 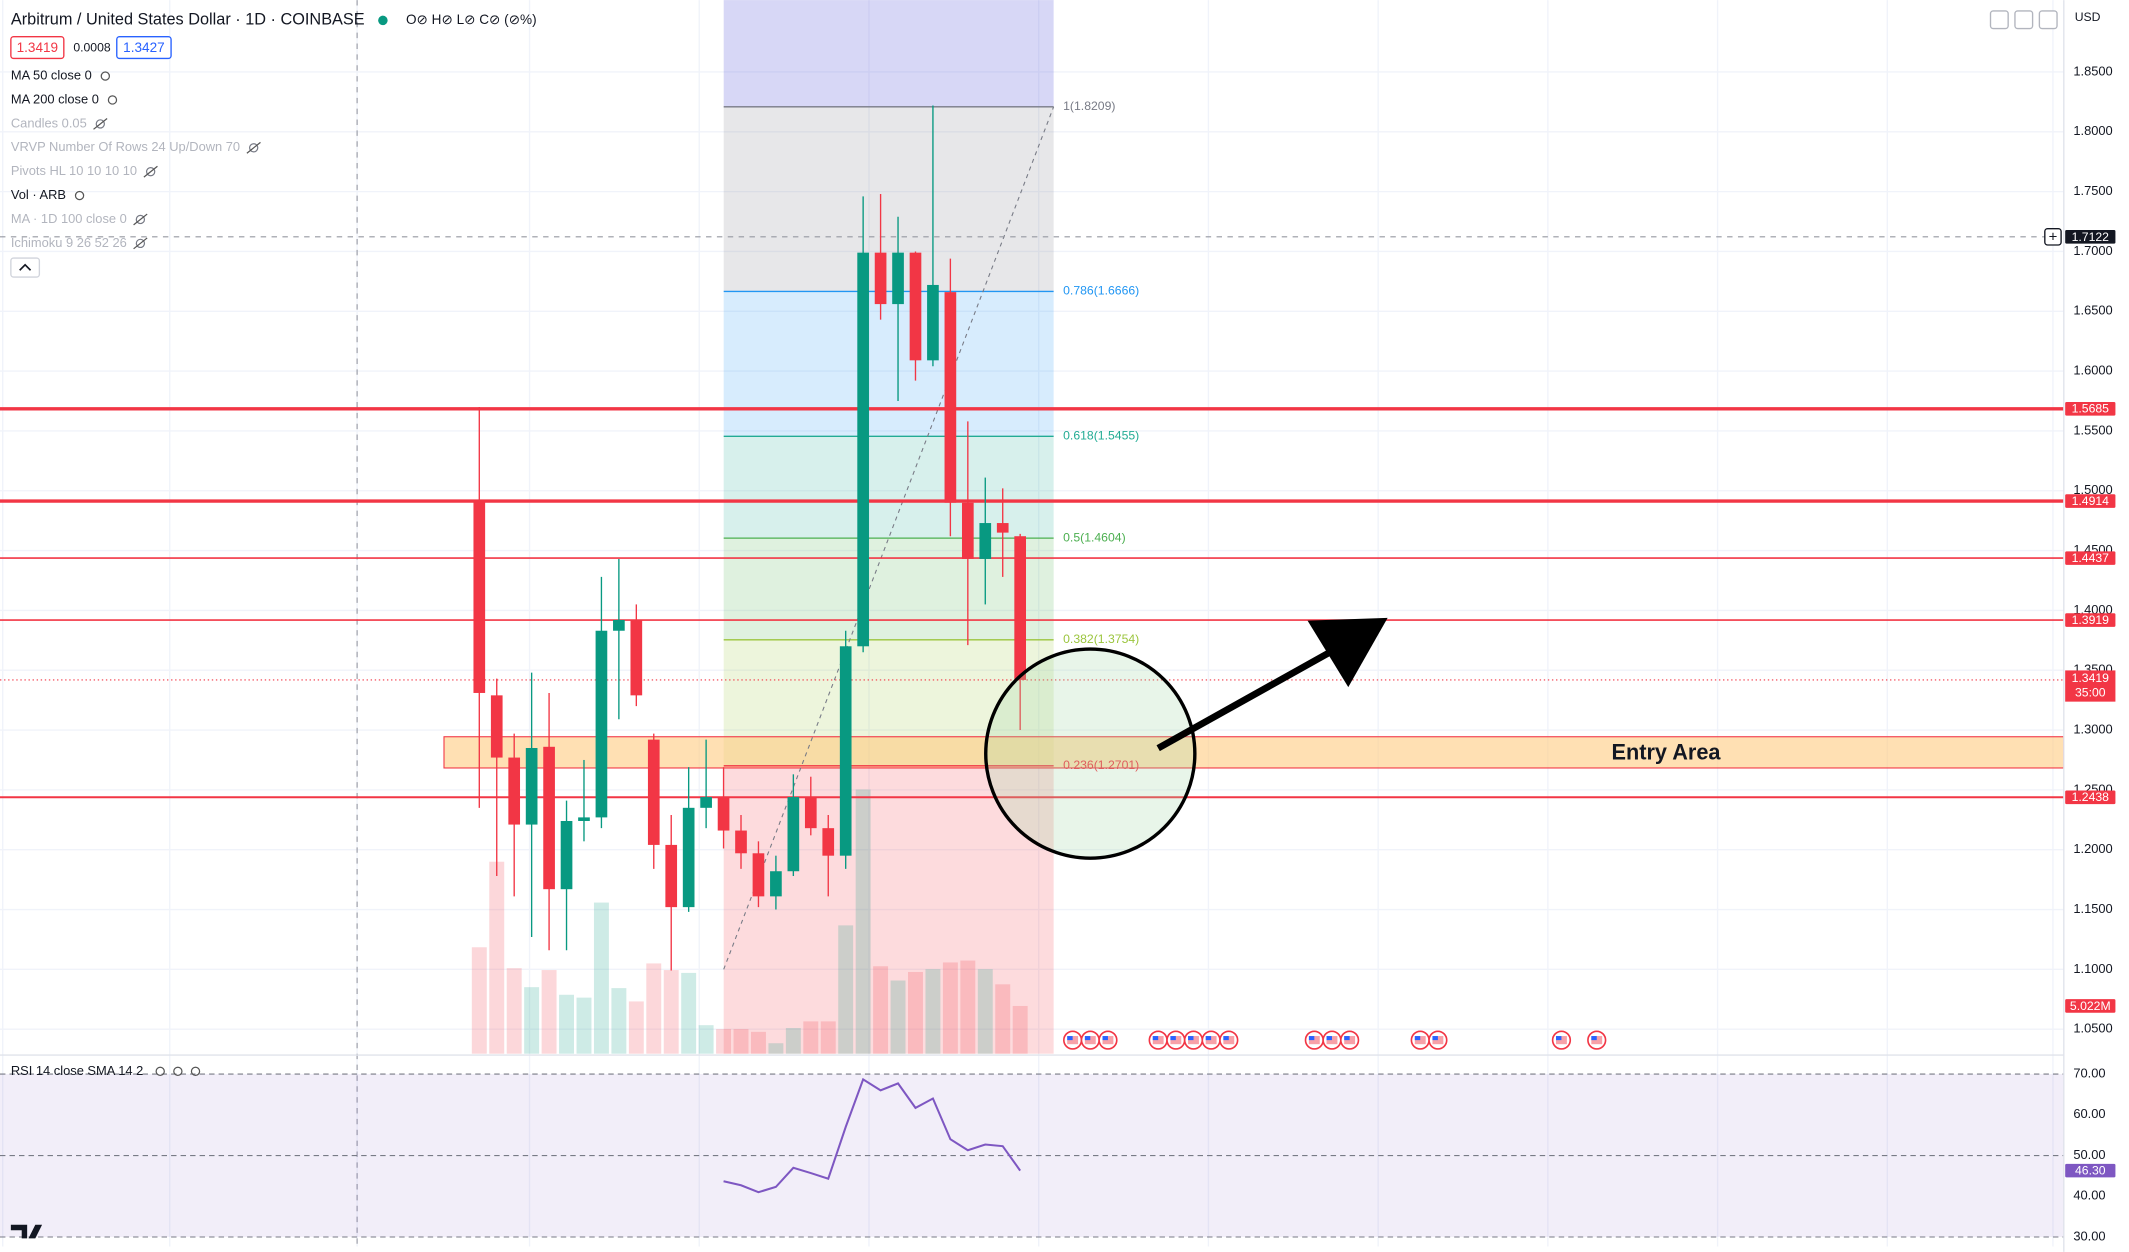 I want to click on price-tick-label: 1.1000, so click(x=2092, y=968).